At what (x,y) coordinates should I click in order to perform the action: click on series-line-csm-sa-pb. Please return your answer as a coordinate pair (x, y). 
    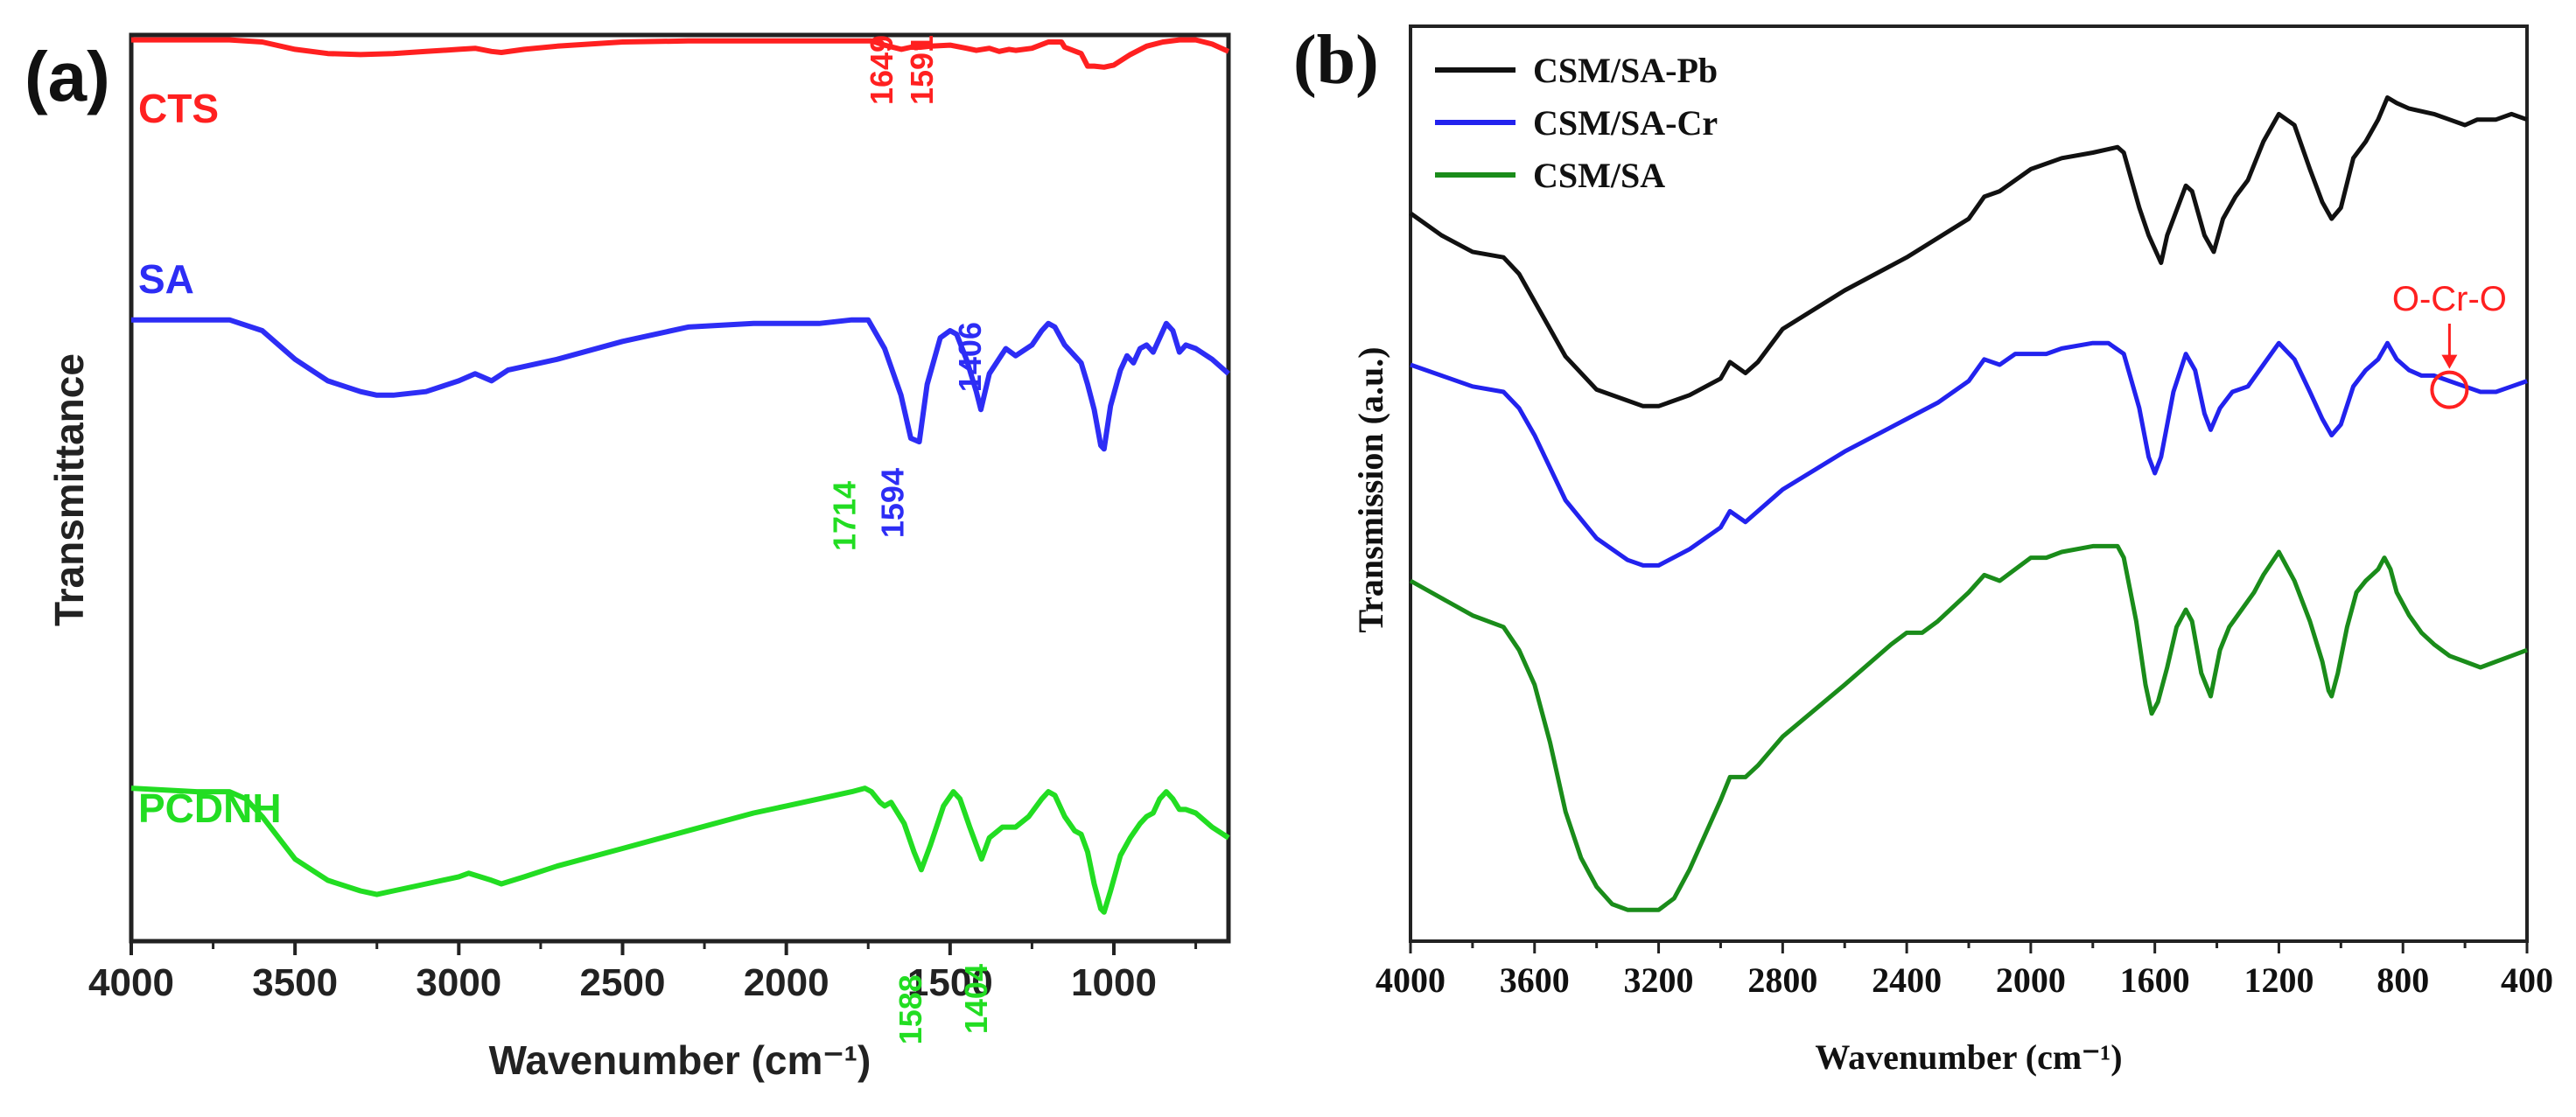
    Looking at the image, I should click on (1968, 252).